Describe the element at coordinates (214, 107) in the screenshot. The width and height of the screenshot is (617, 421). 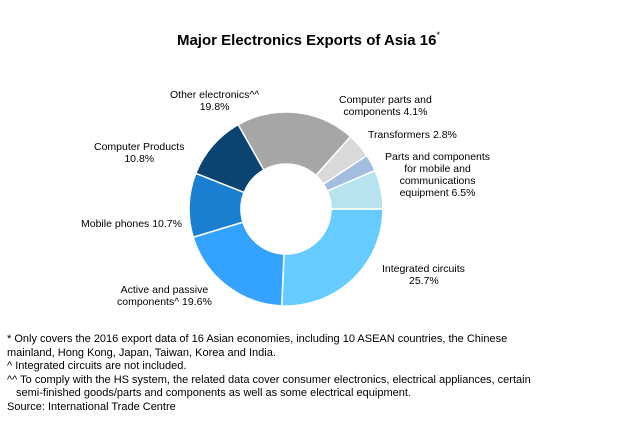
I see `label-other-electronics-line2: 19.8%` at that location.